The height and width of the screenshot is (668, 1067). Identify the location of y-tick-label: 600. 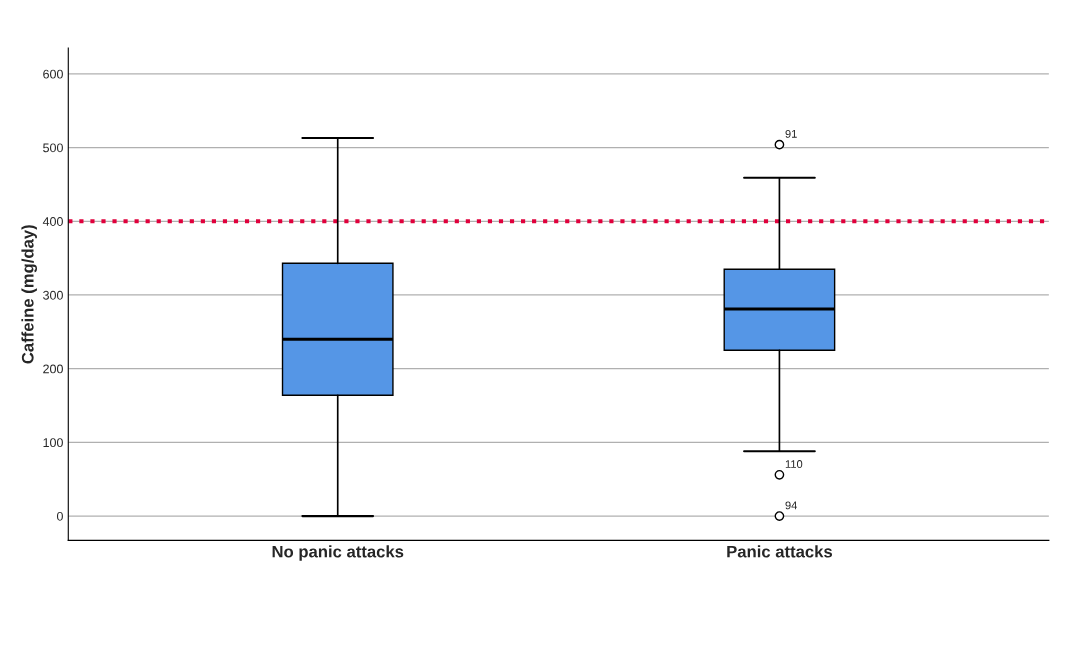
(53, 74).